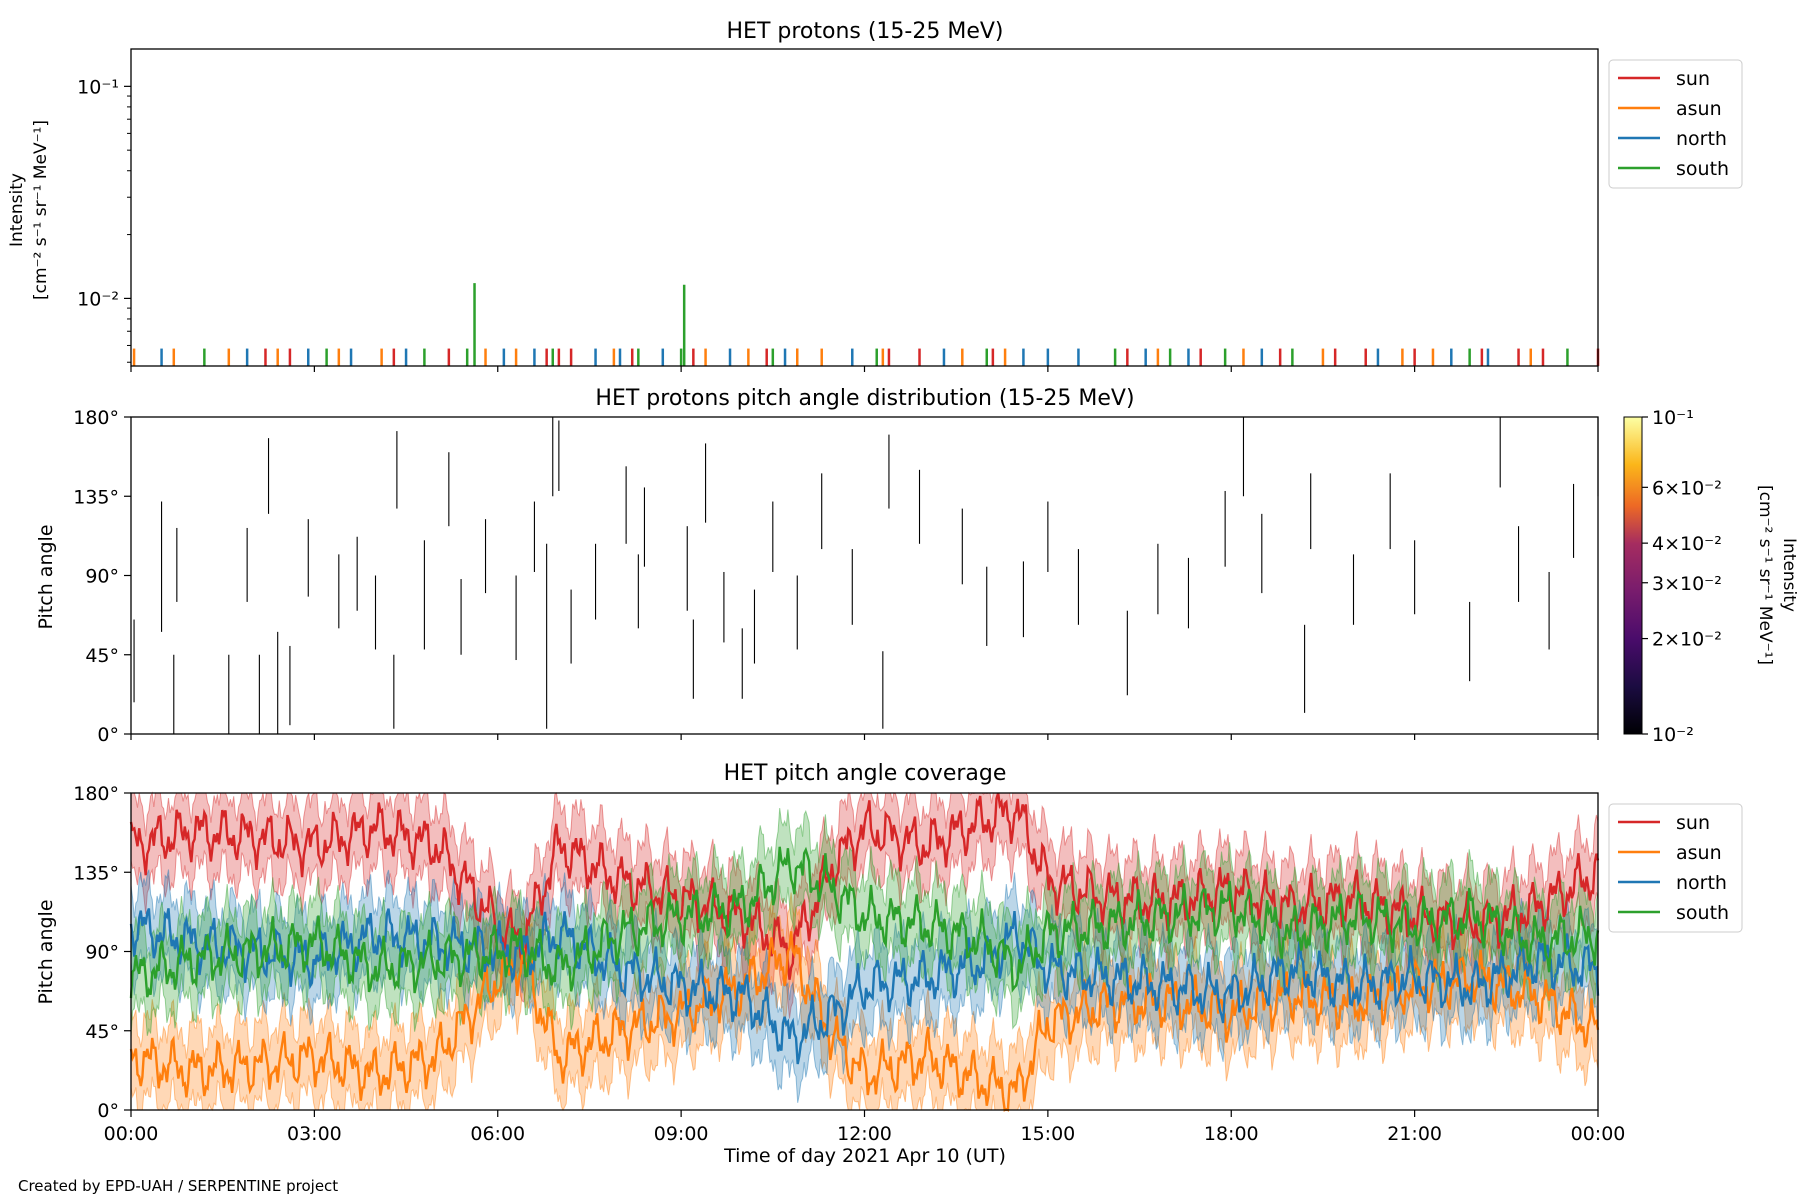  Describe the element at coordinates (314, 1134) in the screenshot. I see `coverage-xtick-label: 03:00` at that location.